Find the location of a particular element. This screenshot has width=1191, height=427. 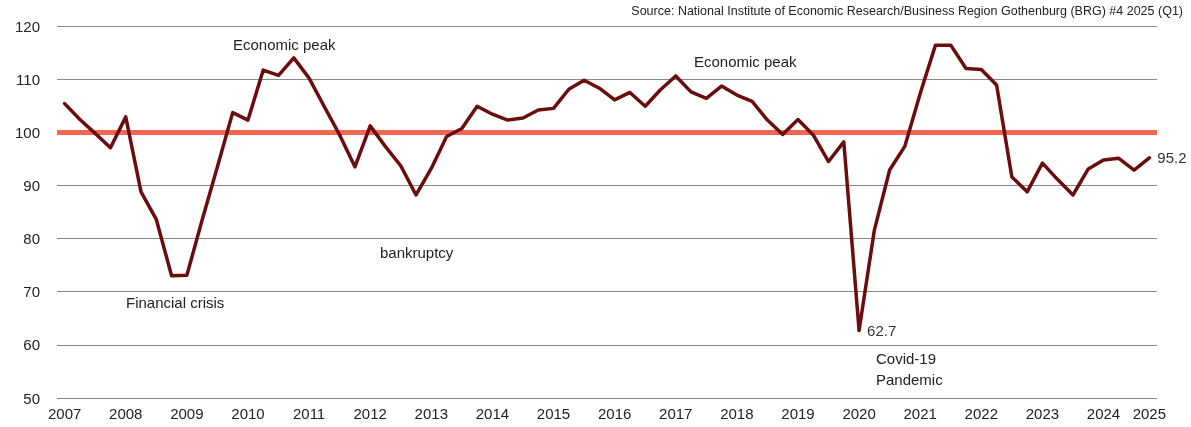

x-tick-label: 2021 is located at coordinates (920, 413).